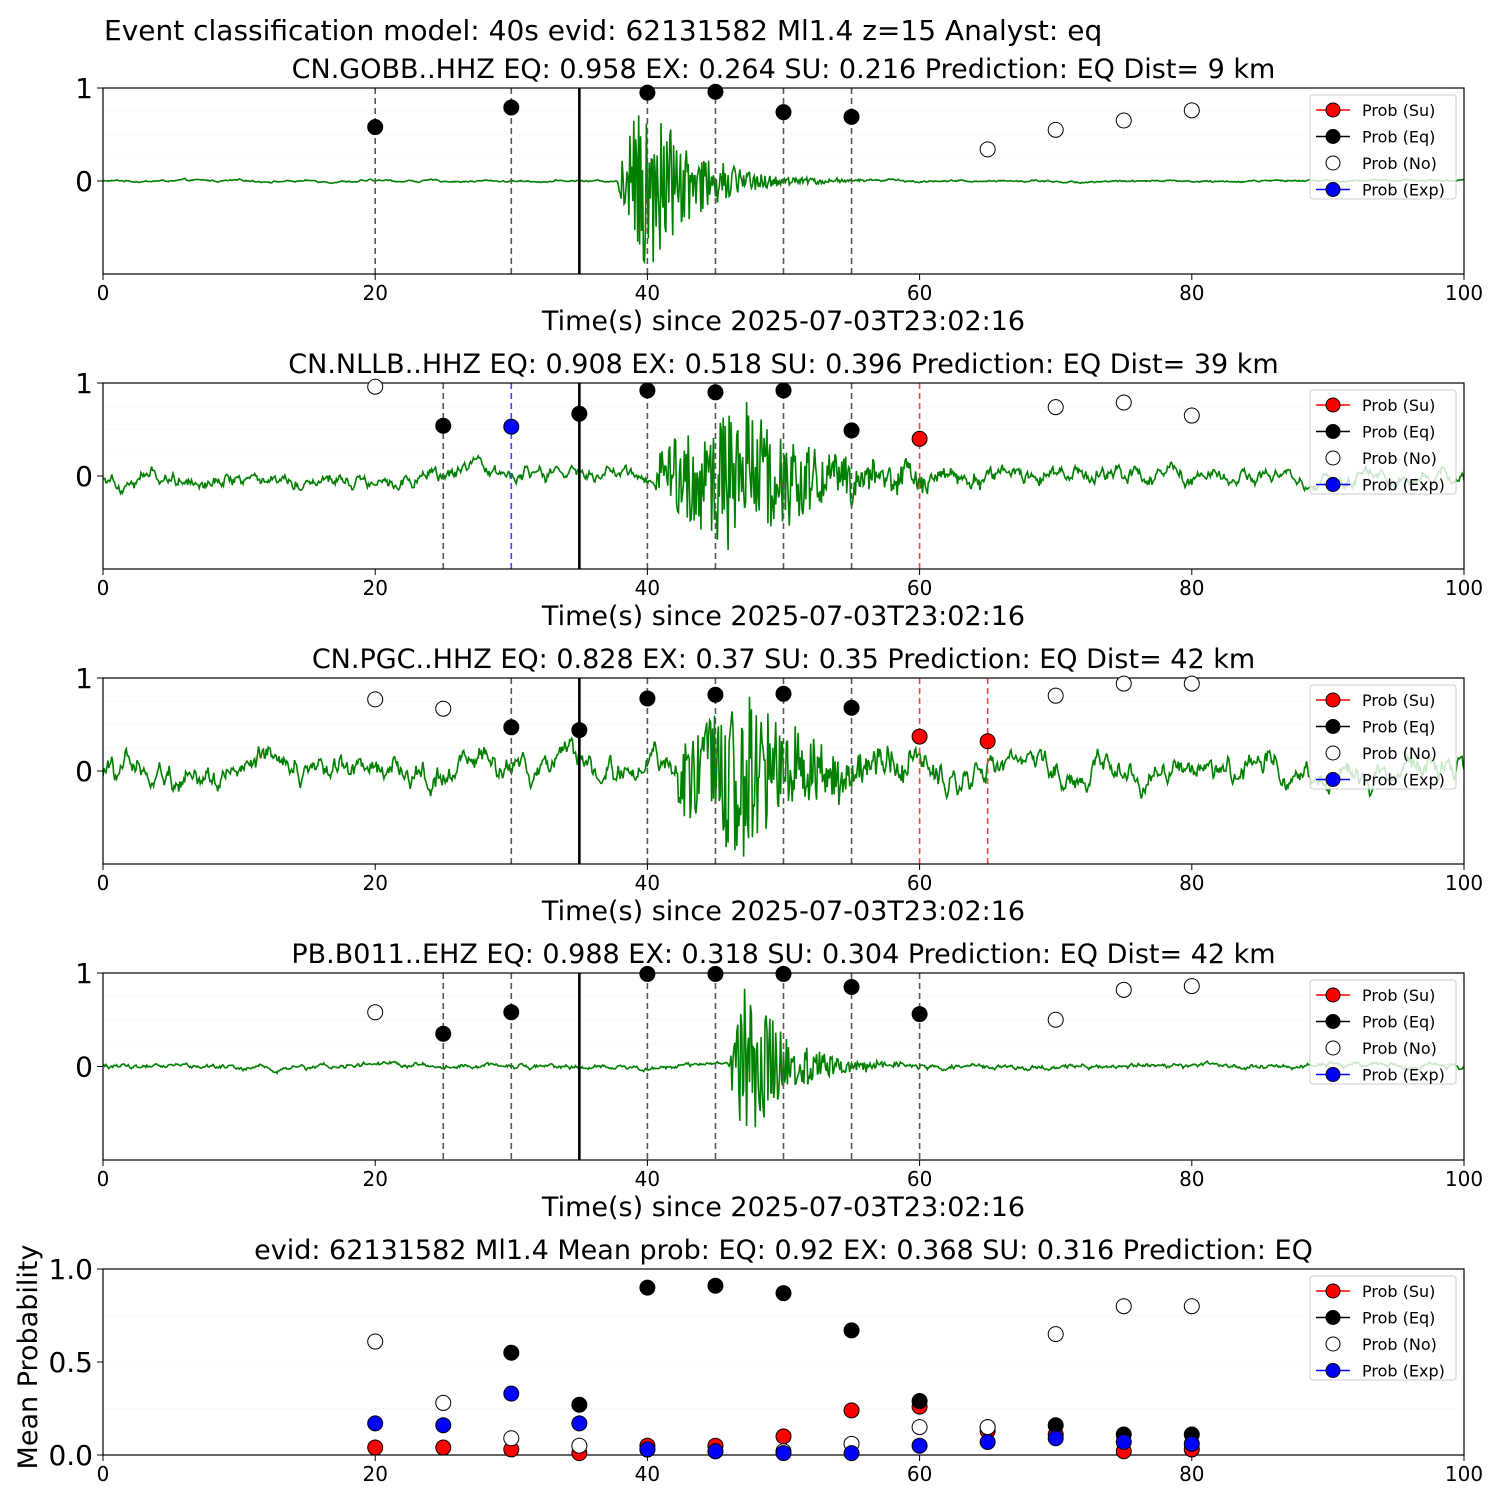 The height and width of the screenshot is (1500, 1500). Describe the element at coordinates (783, 1058) in the screenshot. I see `waveform-trace` at that location.